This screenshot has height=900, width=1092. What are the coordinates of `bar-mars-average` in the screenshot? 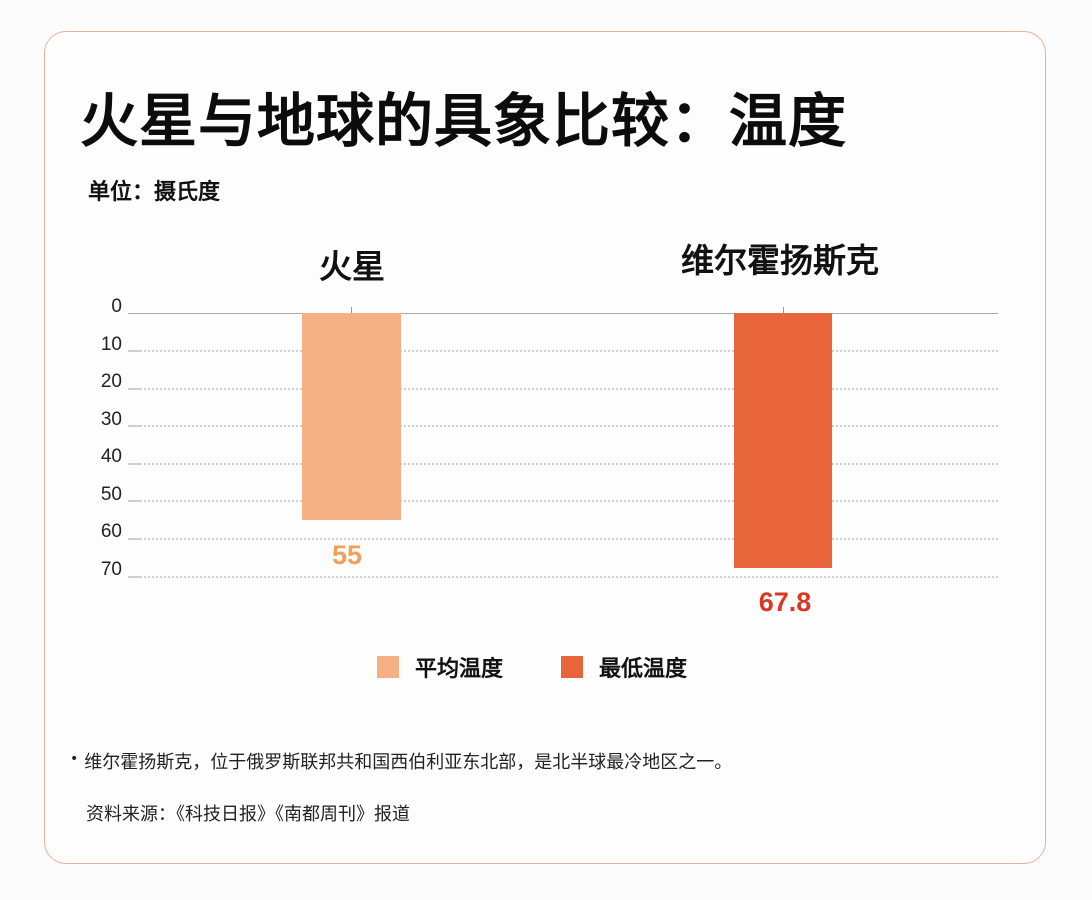 It's located at (351, 416).